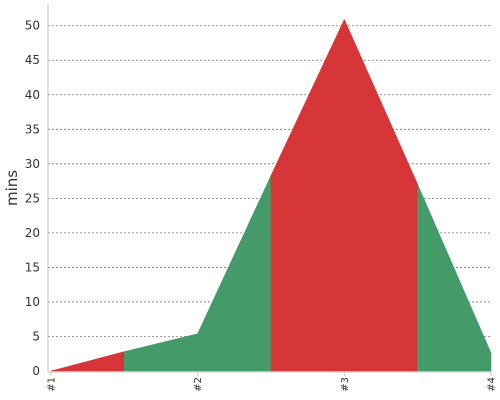 This screenshot has height=400, width=500. What do you see at coordinates (198, 384) in the screenshot?
I see `x-tick-label: #2` at bounding box center [198, 384].